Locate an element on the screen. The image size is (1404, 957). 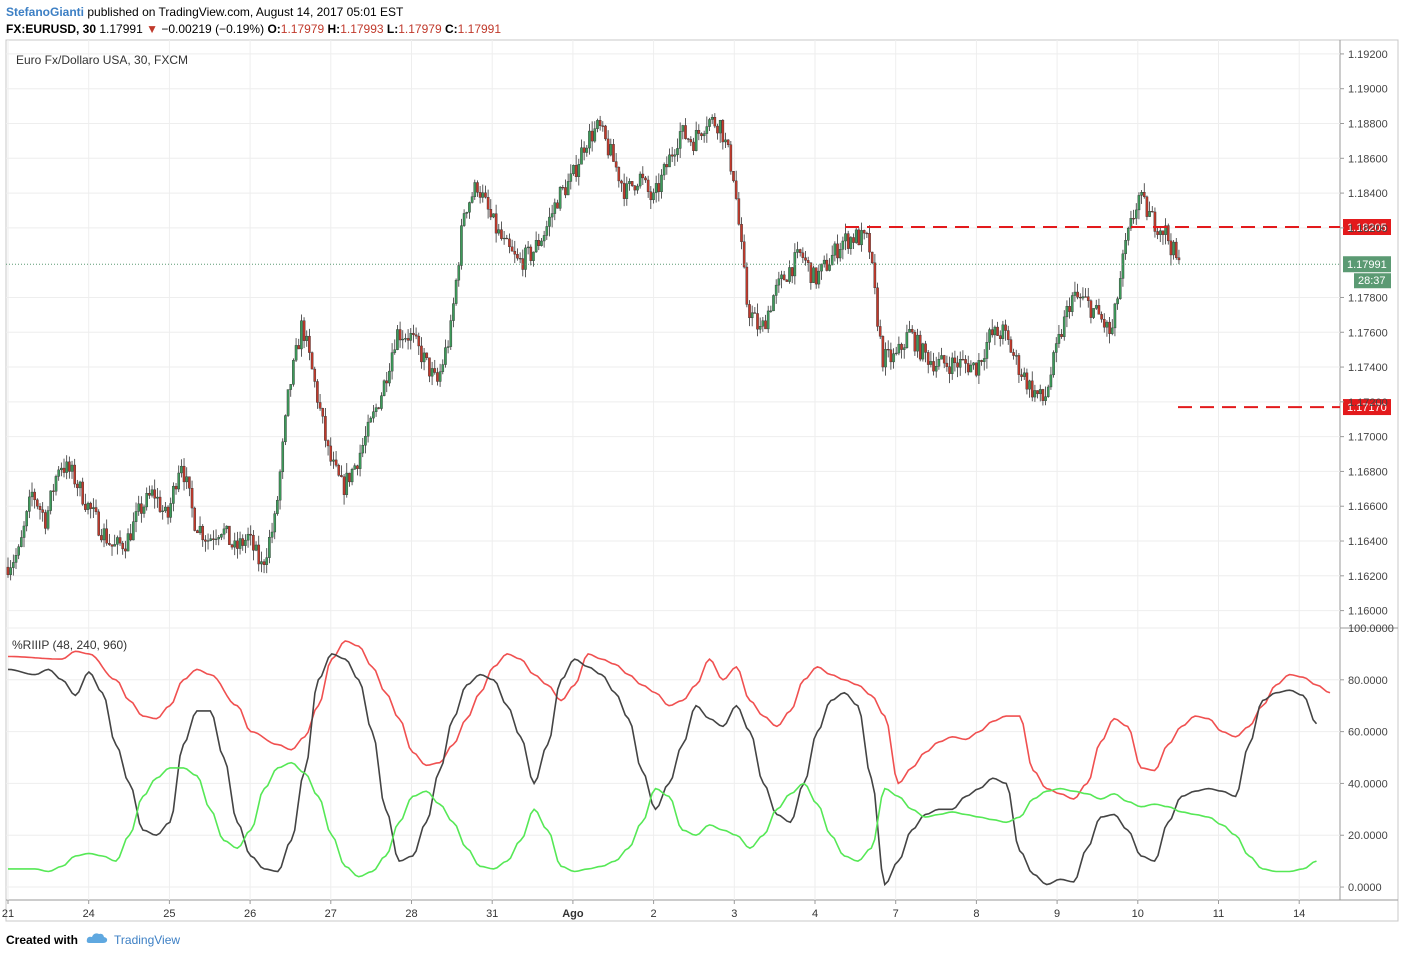
time-tick-label: 7 is located at coordinates (896, 914).